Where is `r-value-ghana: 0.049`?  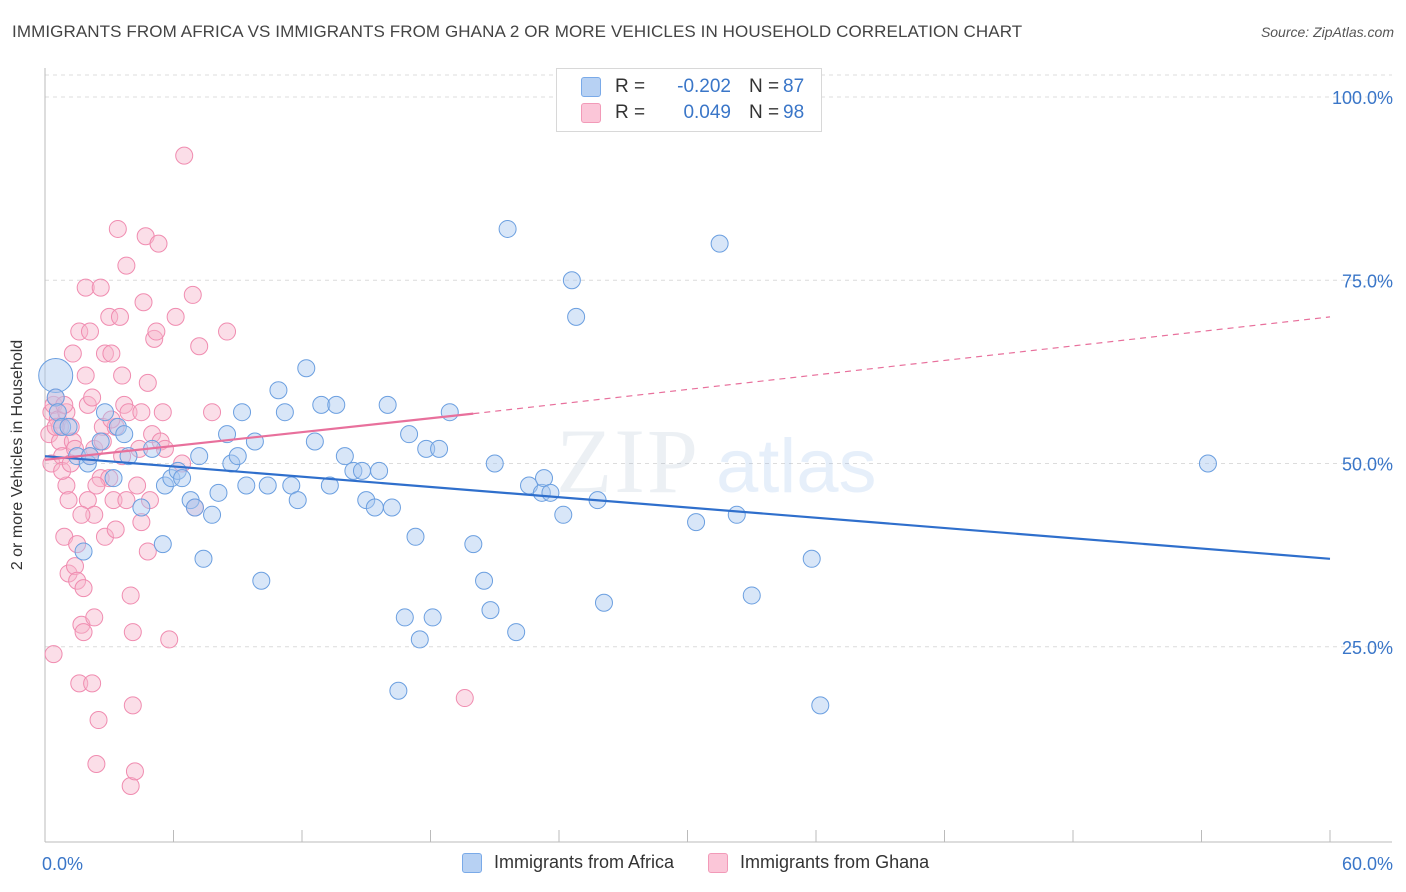
r-value-ghana: 0.049 is located at coordinates (707, 112).